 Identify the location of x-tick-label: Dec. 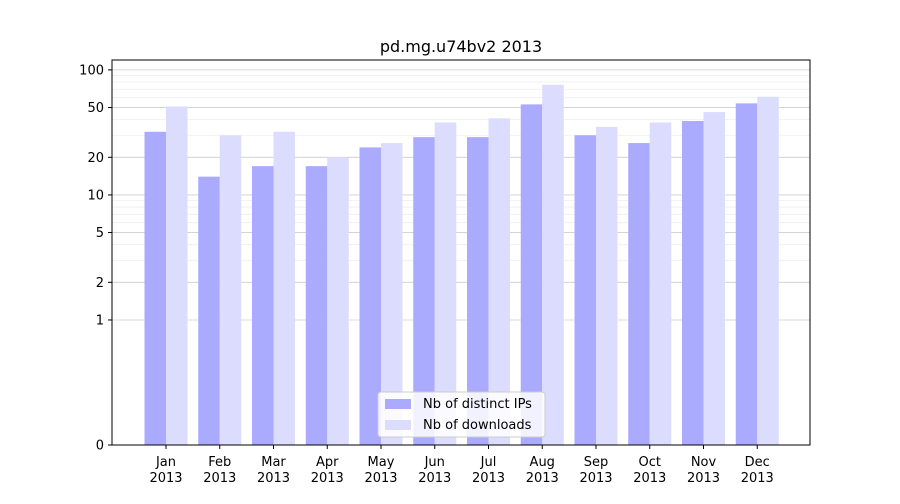
(757, 462).